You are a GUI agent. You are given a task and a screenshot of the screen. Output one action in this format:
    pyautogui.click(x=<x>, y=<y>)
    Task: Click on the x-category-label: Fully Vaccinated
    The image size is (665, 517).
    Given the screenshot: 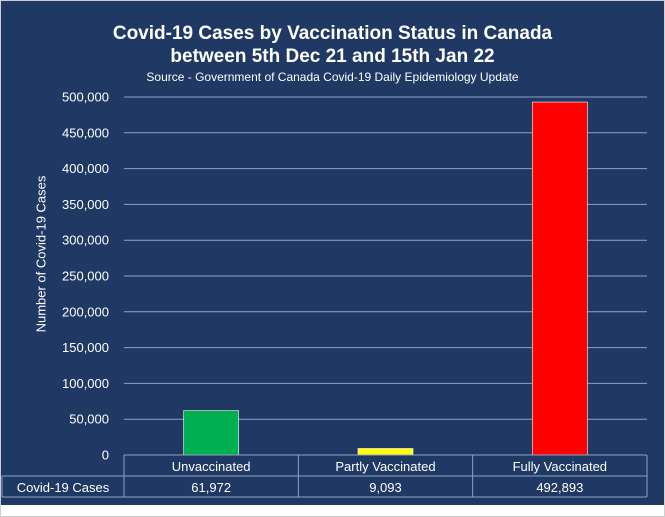 What is the action you would take?
    pyautogui.click(x=560, y=466)
    